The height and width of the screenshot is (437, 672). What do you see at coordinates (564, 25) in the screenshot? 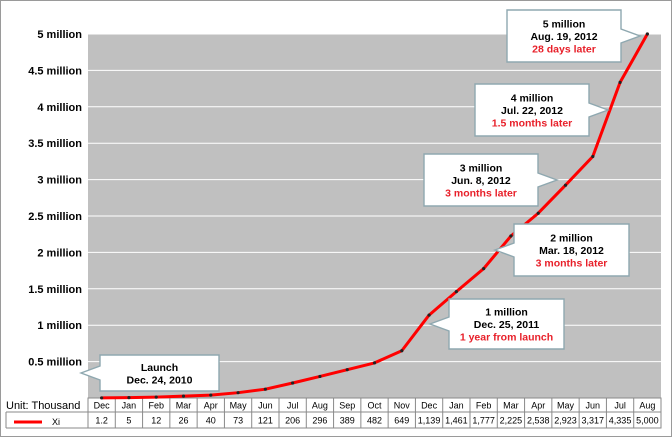
I see `callout-milestone: 5 million` at bounding box center [564, 25].